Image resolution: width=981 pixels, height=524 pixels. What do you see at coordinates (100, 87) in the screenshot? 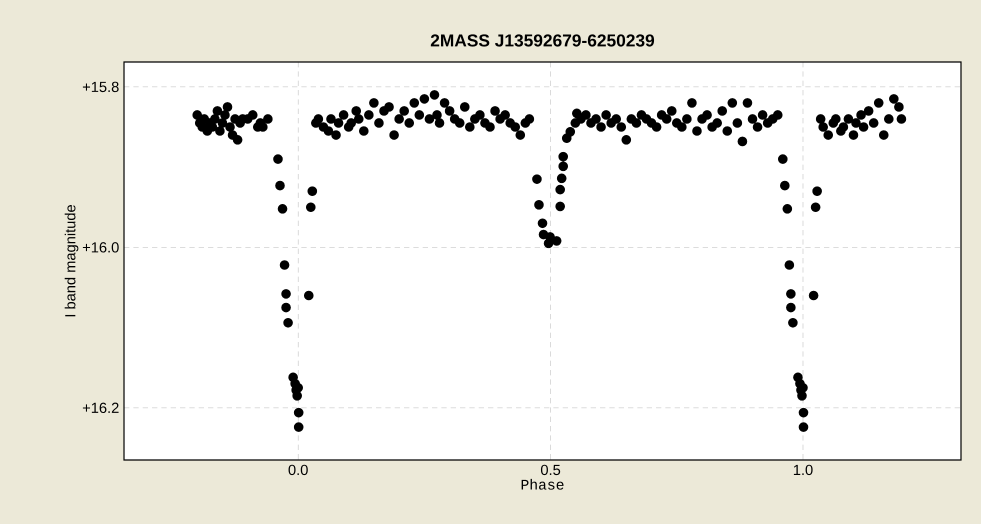
I see `y-tick-label: +15.8` at bounding box center [100, 87].